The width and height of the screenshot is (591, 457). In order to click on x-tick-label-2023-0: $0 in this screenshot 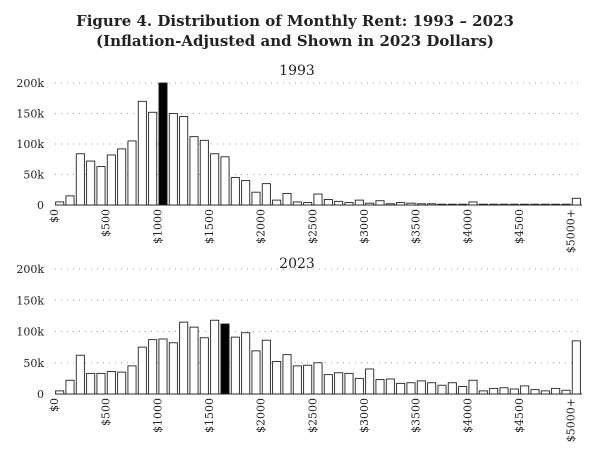, I will do `click(54, 405)`.